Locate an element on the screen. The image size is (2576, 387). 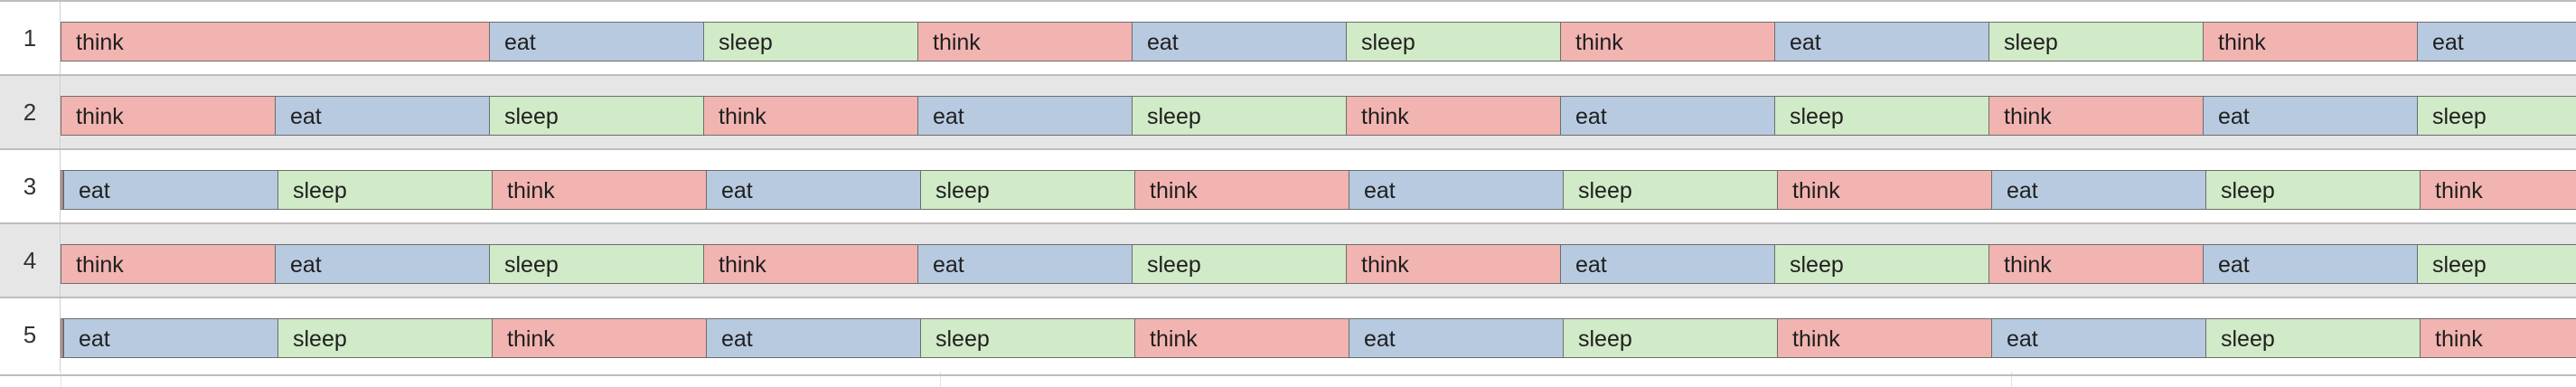
row-label: 3 is located at coordinates (30, 186).